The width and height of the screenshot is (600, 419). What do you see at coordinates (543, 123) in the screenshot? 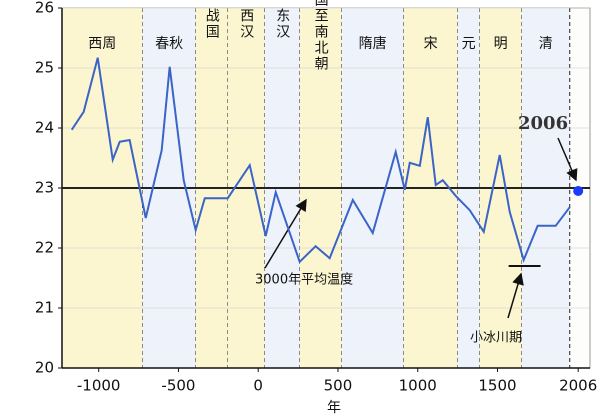
I see `point-label: 2006` at bounding box center [543, 123].